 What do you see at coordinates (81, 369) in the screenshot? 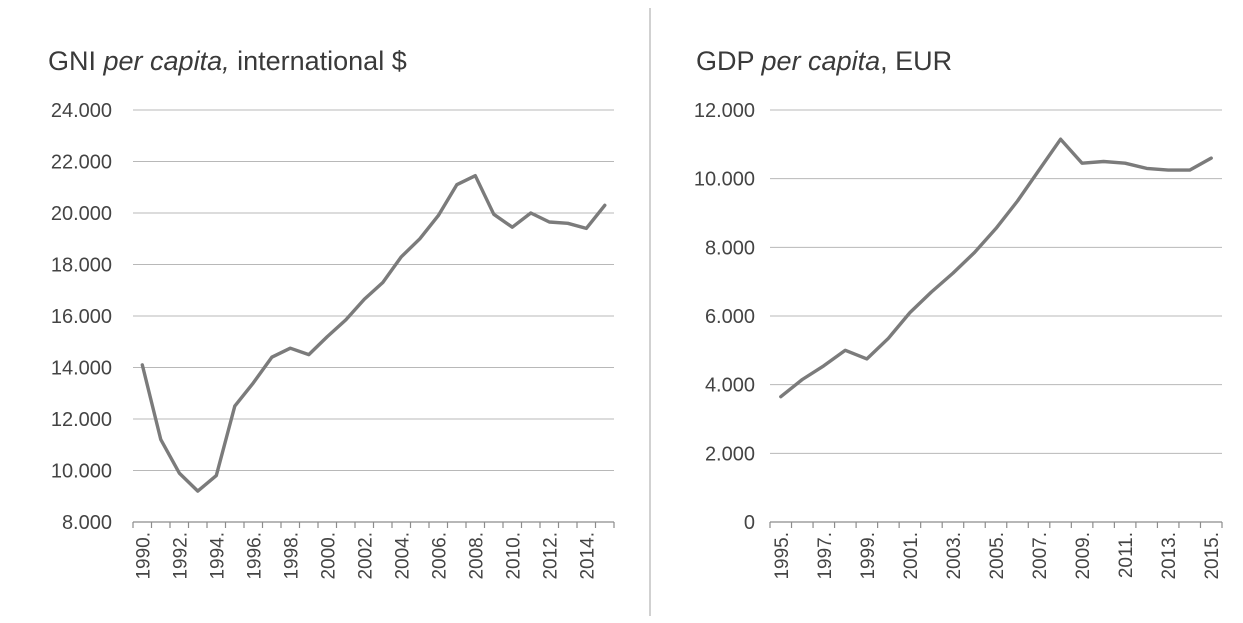
I see `y-tick-label: 14.000` at bounding box center [81, 369].